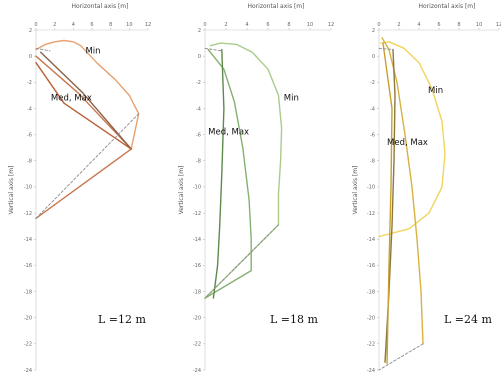 This screenshot has height=376, width=501. What do you see at coordinates (468, 319) in the screenshot?
I see `length-label: L =24 m` at bounding box center [468, 319].